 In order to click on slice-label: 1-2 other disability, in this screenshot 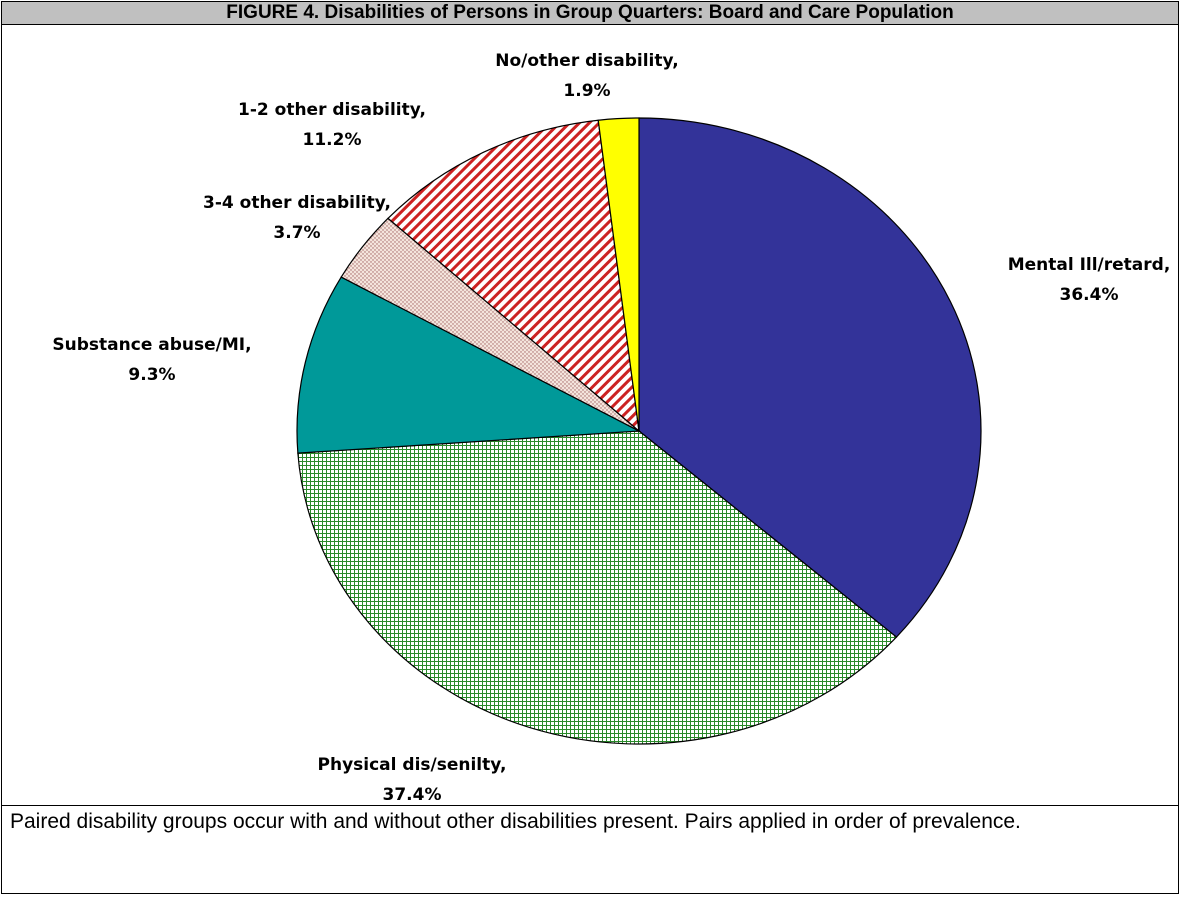, I will do `click(332, 110)`.